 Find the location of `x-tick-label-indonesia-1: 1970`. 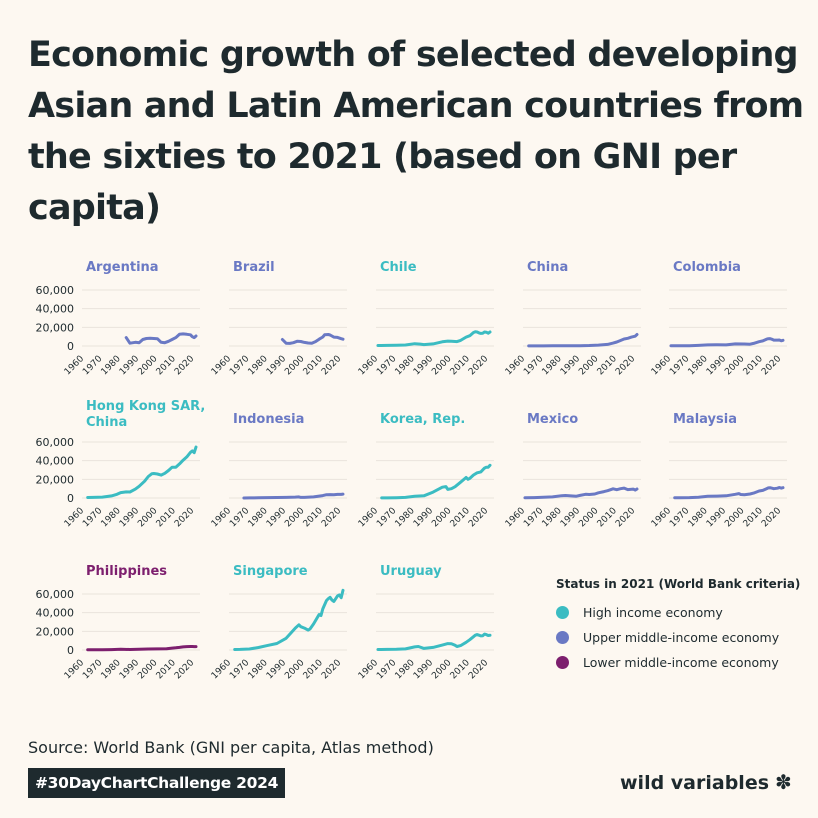

x-tick-label-indonesia-1: 1970 is located at coordinates (239, 517).